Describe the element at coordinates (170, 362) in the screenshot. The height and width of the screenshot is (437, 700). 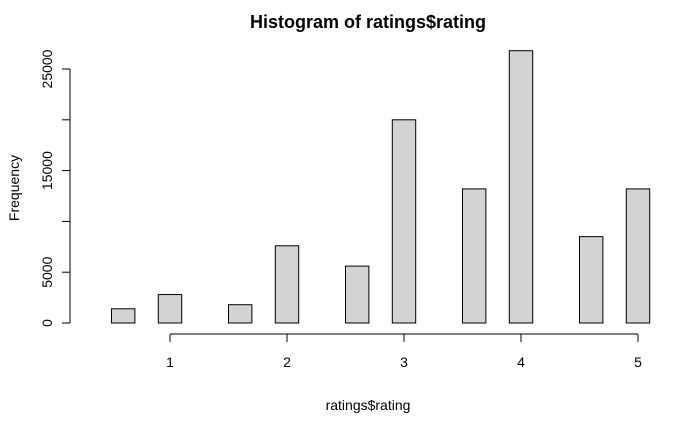
I see `x-tick-label-1: 1` at that location.